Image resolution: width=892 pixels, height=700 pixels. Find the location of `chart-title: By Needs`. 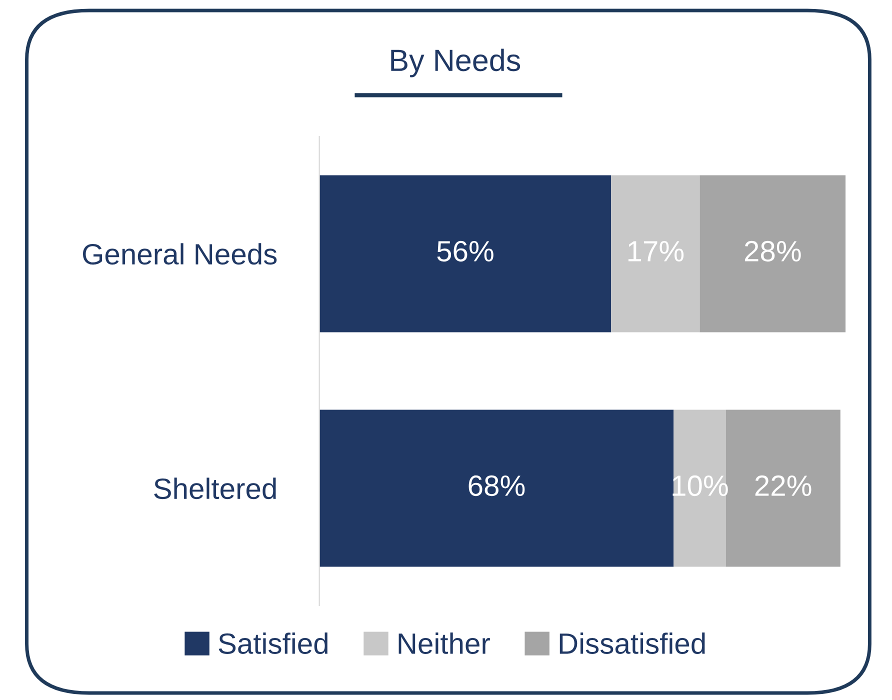

chart-title: By Needs is located at coordinates (455, 63).